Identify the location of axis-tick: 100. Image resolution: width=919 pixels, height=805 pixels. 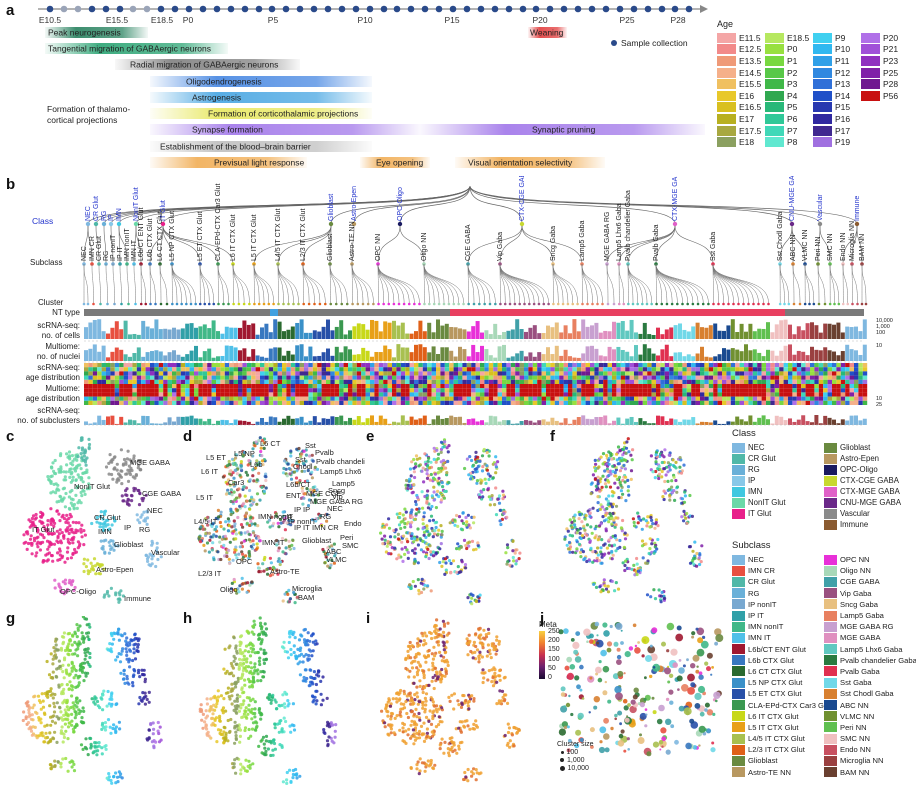
(880, 333).